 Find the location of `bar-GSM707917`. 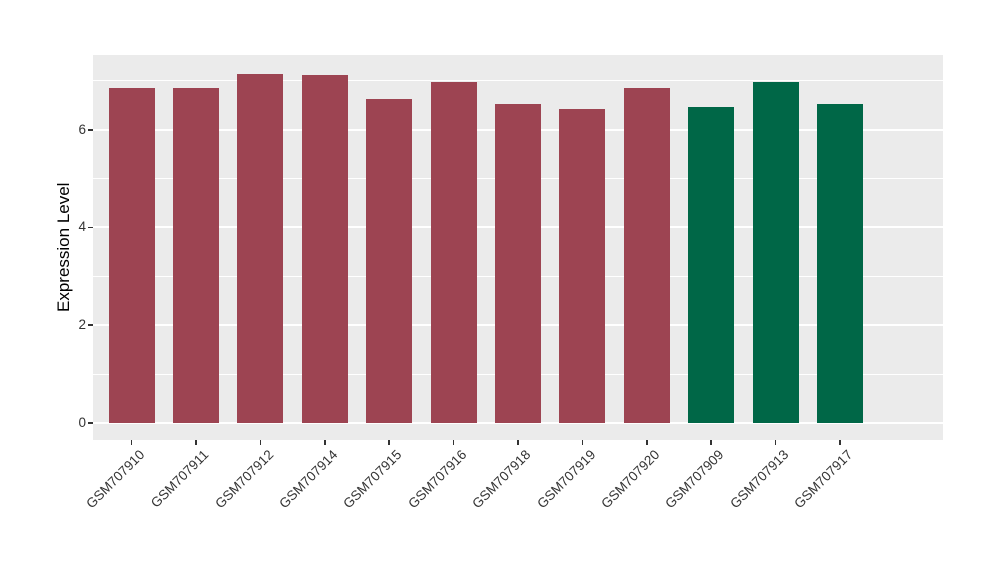

bar-GSM707917 is located at coordinates (839, 263).